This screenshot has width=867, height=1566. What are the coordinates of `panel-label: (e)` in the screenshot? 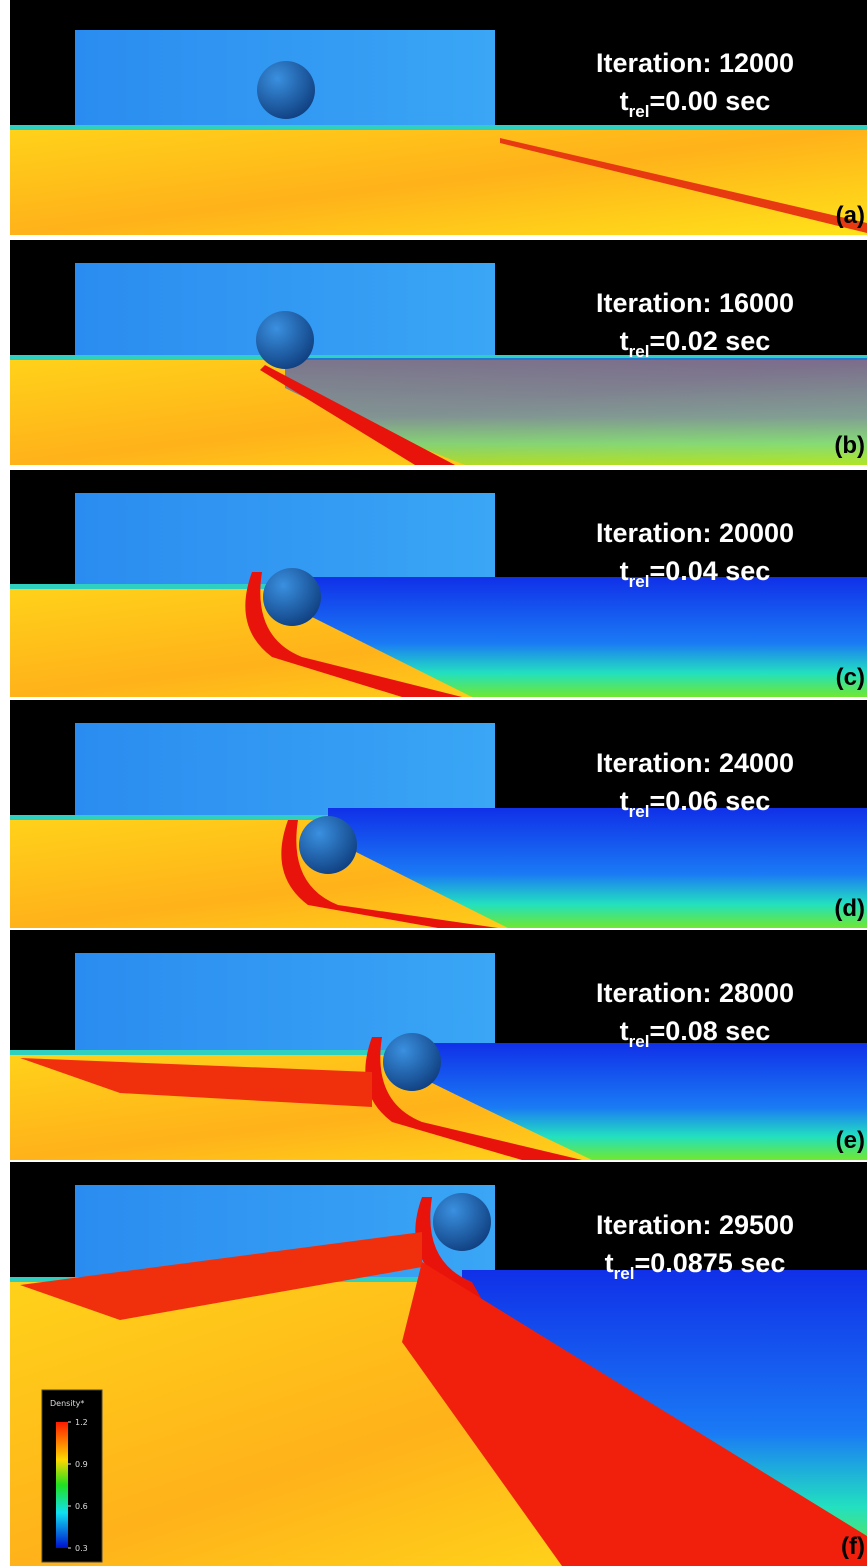 It's located at (850, 1140).